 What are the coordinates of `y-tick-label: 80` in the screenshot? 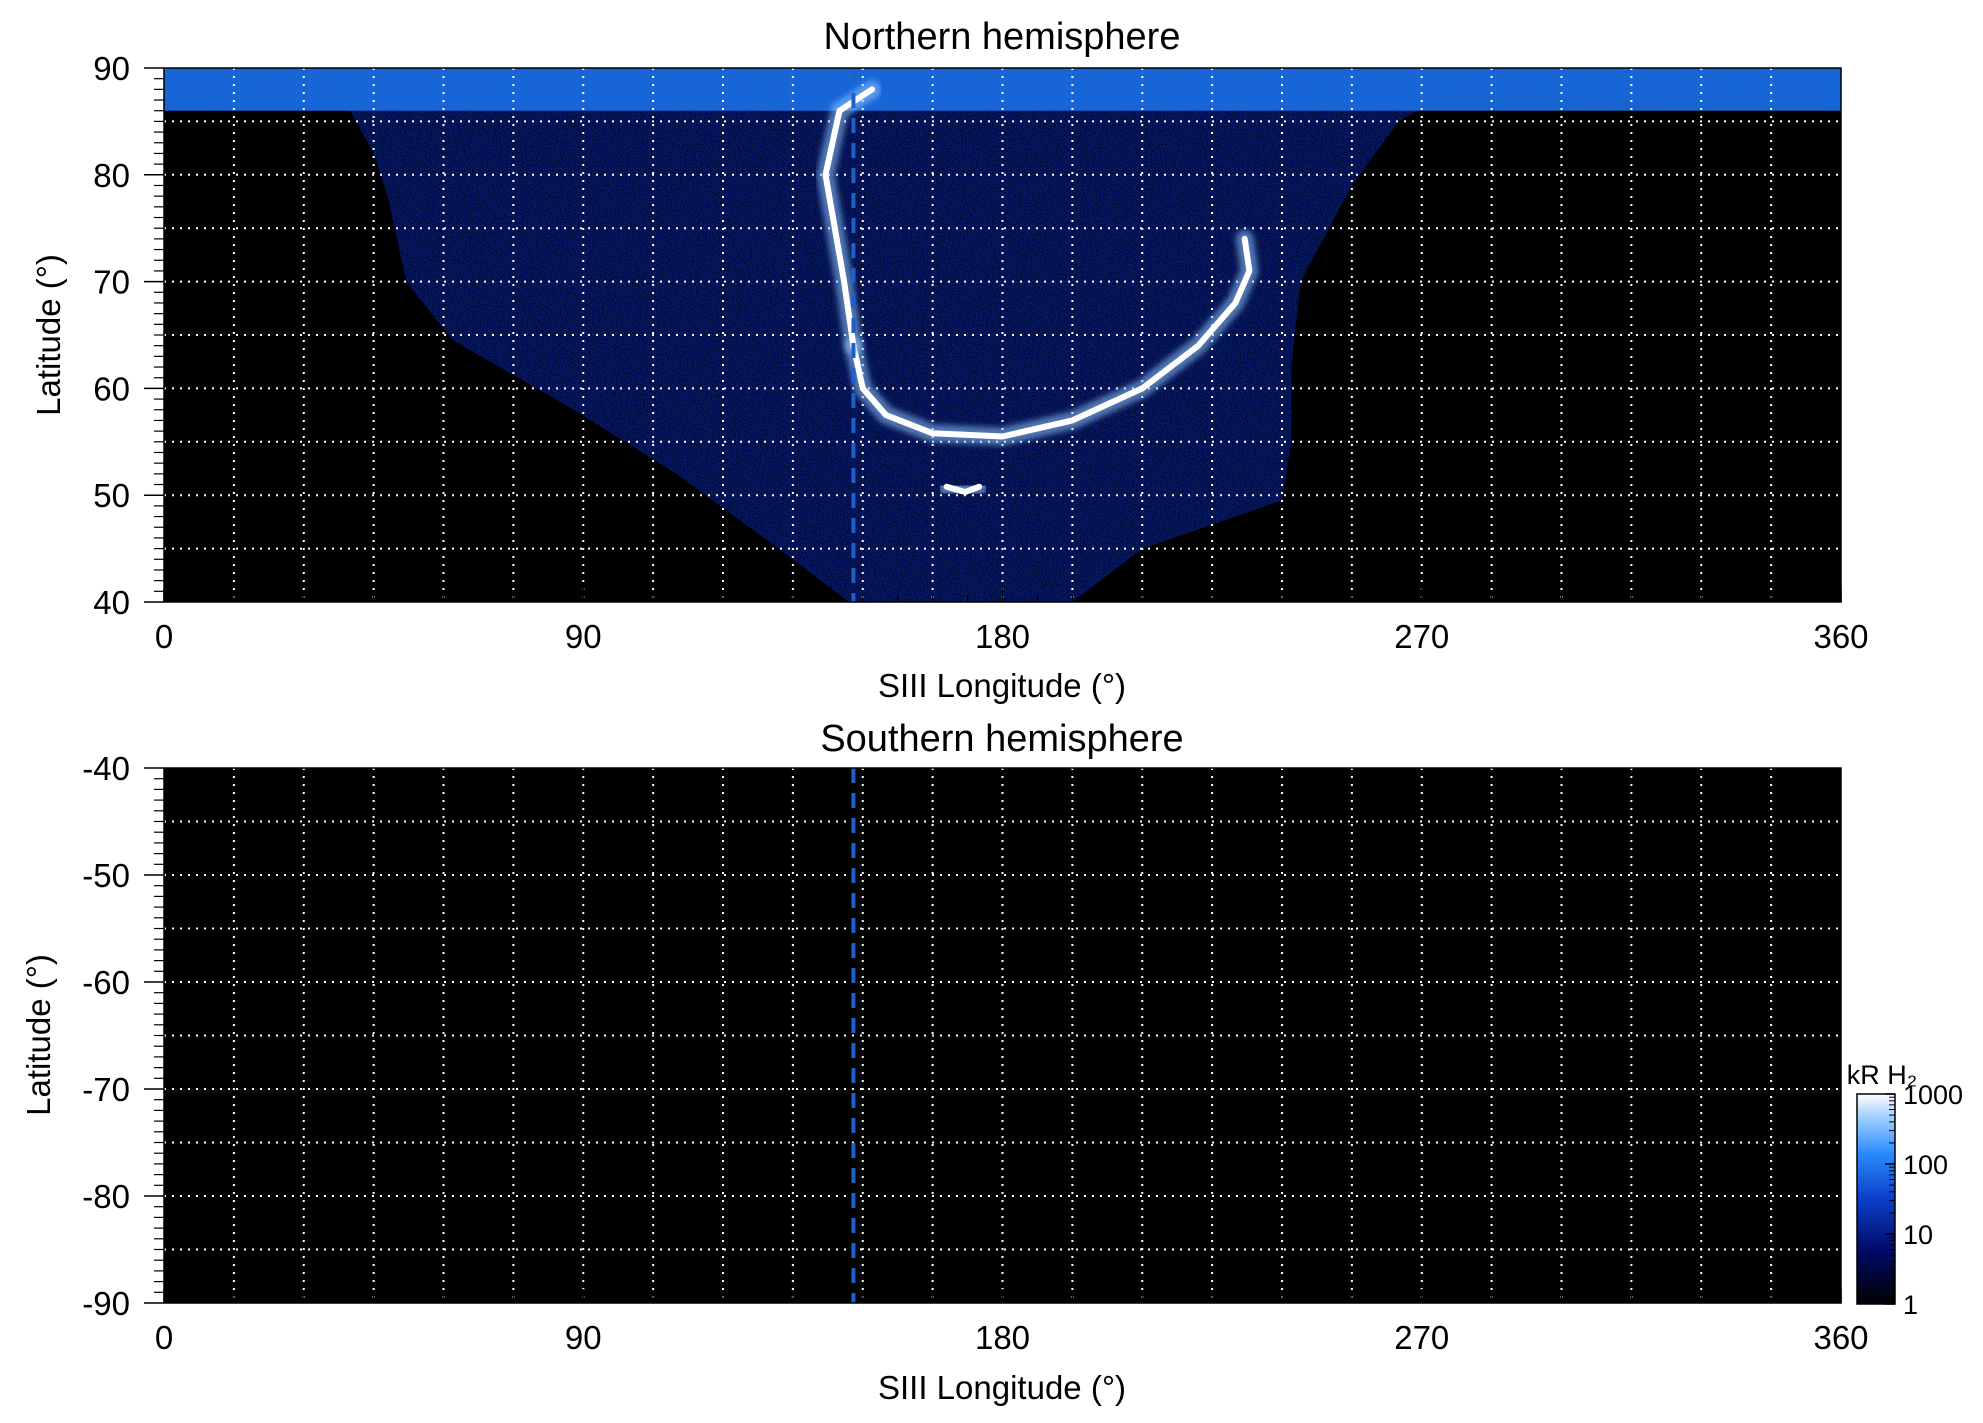 It's located at (111, 175).